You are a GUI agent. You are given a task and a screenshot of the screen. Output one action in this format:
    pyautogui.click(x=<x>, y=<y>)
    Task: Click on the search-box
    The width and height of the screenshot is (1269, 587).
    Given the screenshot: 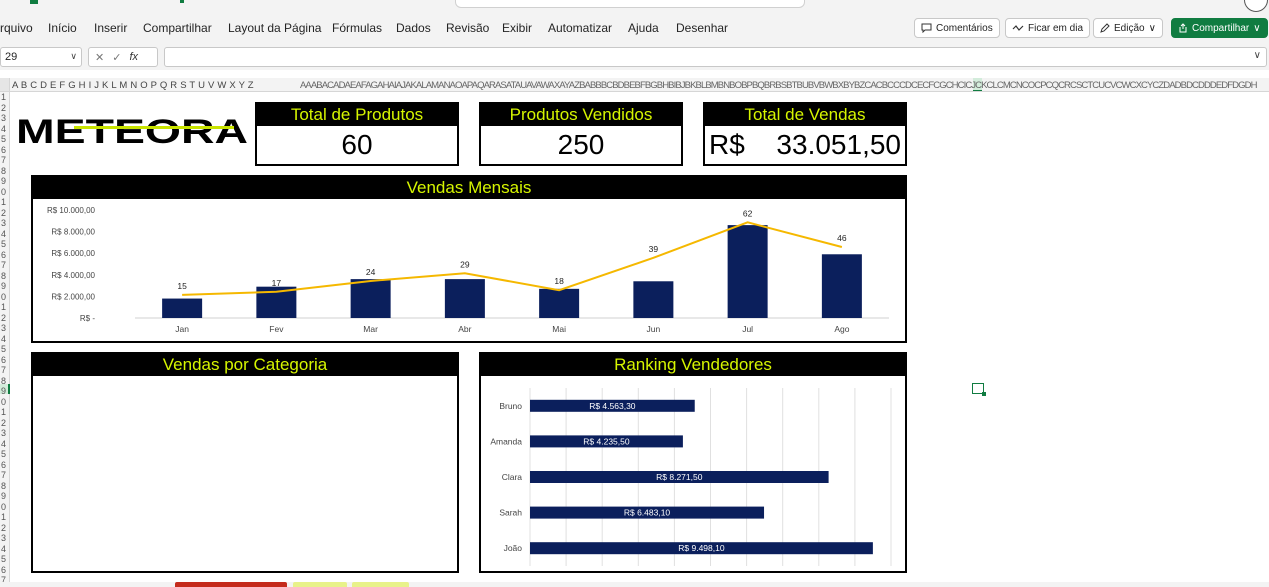 What is the action you would take?
    pyautogui.click(x=630, y=4)
    